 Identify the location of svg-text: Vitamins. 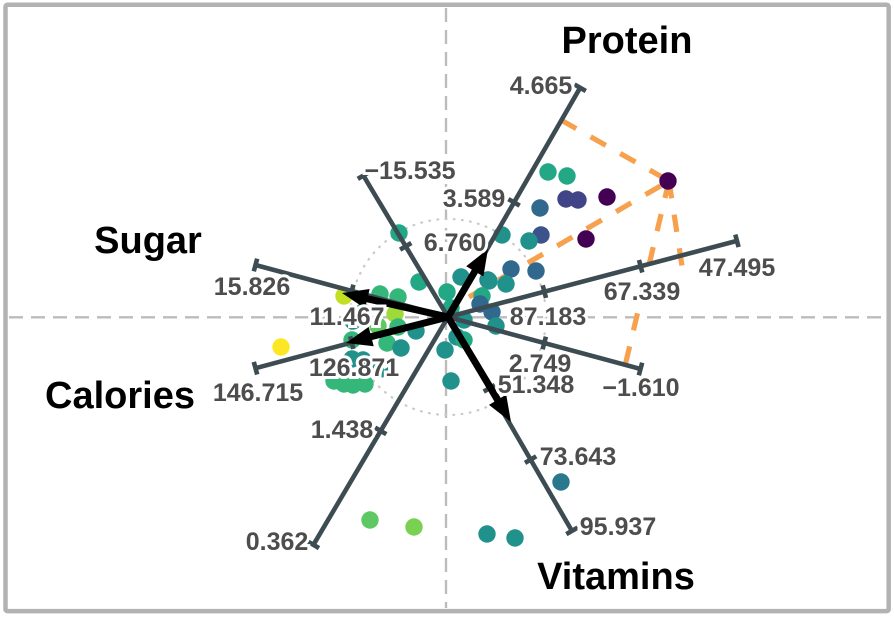
(616, 577).